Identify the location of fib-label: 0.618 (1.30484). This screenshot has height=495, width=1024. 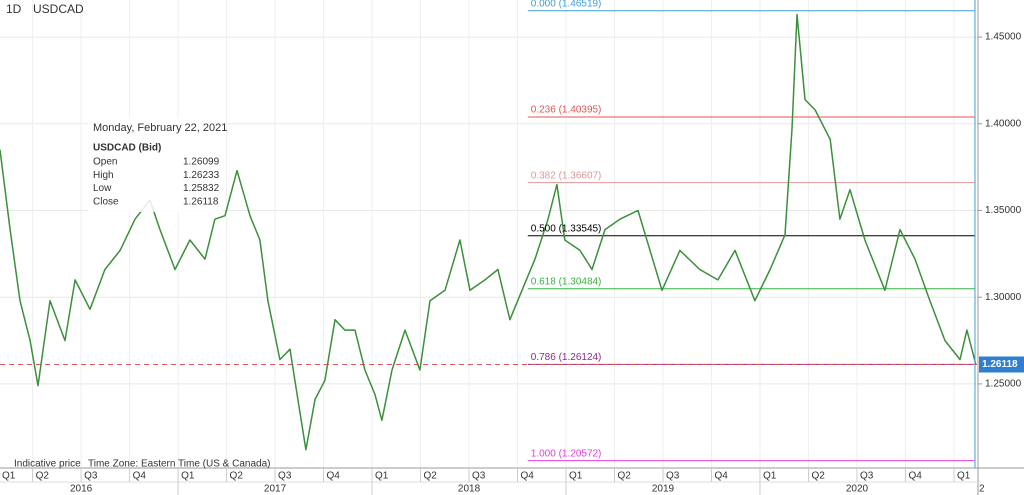
(566, 281).